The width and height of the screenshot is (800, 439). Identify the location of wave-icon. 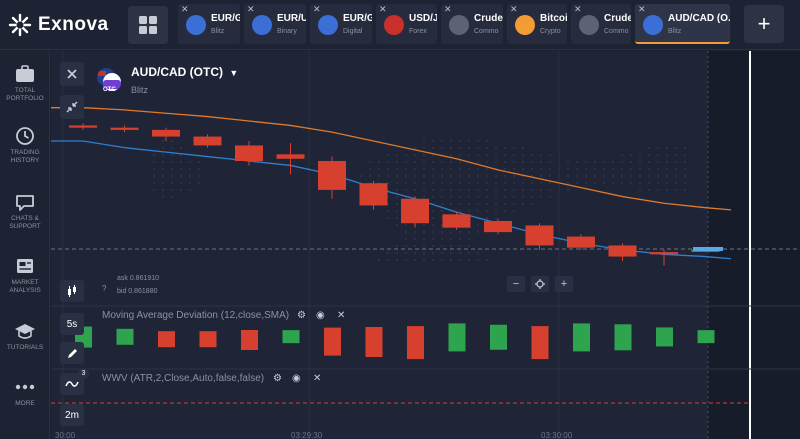
(72, 384).